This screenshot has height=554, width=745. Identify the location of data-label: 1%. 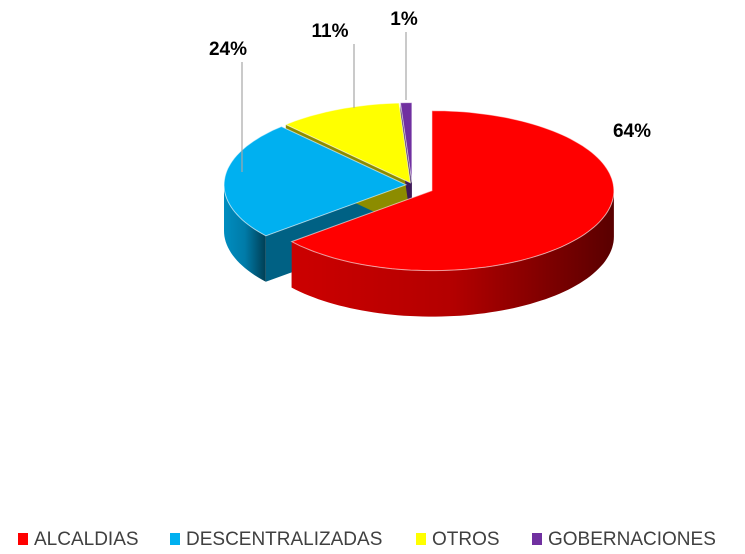
(404, 19).